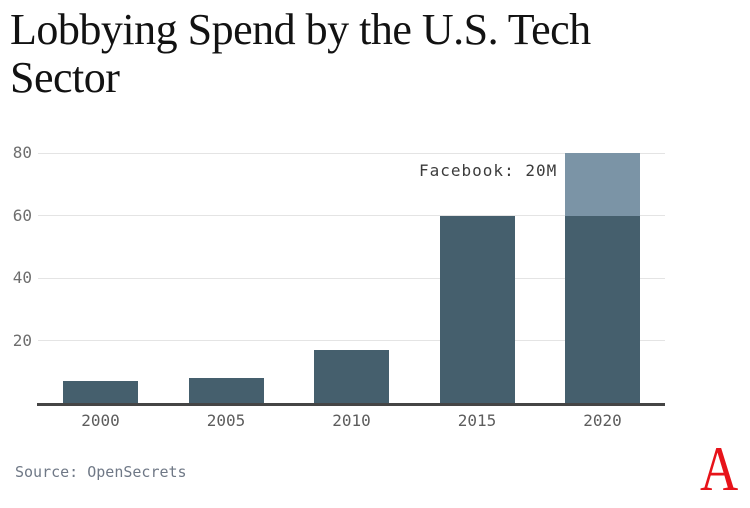  Describe the element at coordinates (101, 472) in the screenshot. I see `source-credit: Source: OpenSecrets` at that location.